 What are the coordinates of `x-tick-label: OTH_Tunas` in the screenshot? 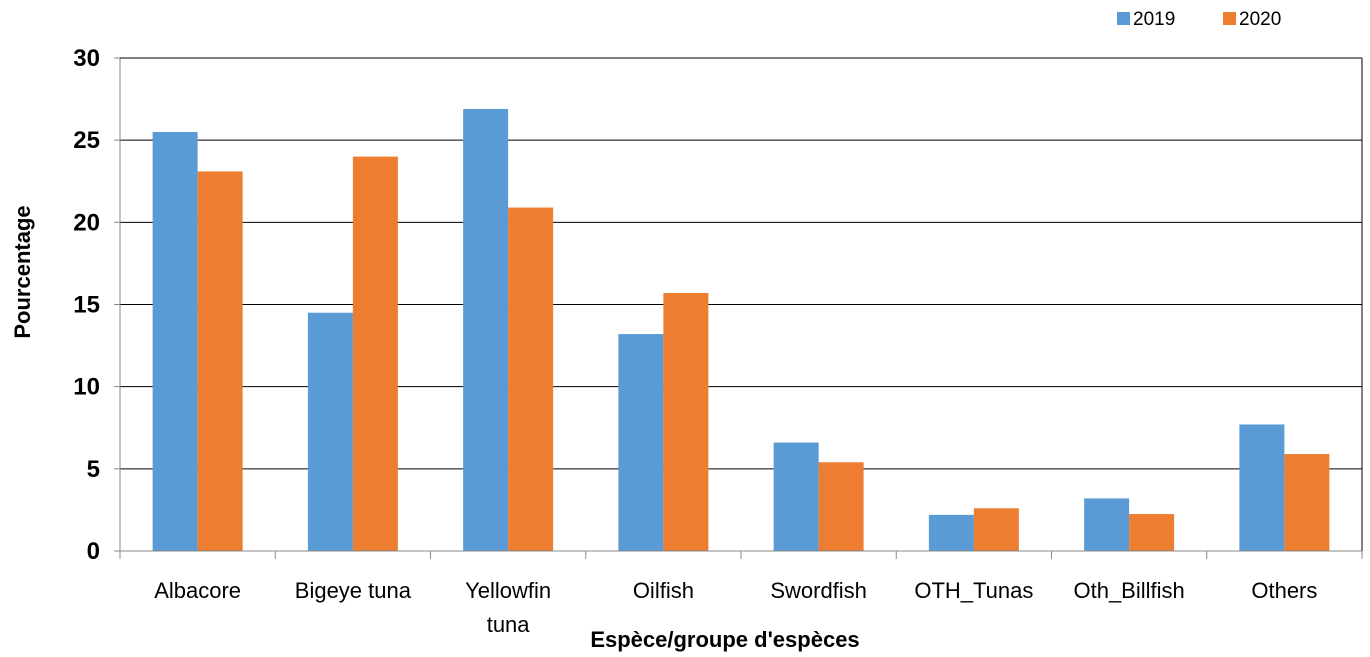 It's located at (973, 590).